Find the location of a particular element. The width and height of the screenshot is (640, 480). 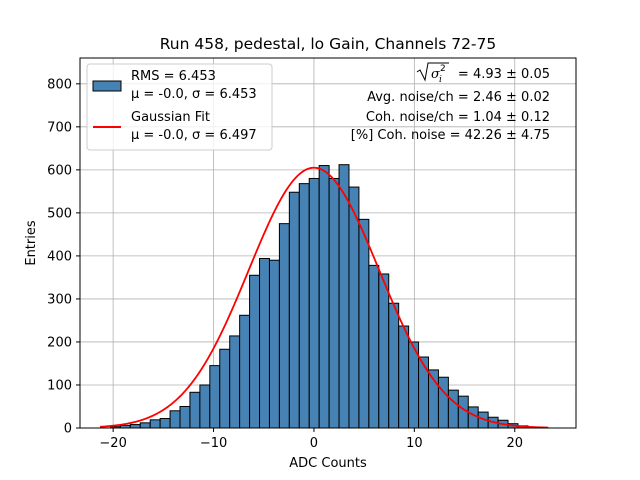

x-tick-label: 0 is located at coordinates (314, 443).